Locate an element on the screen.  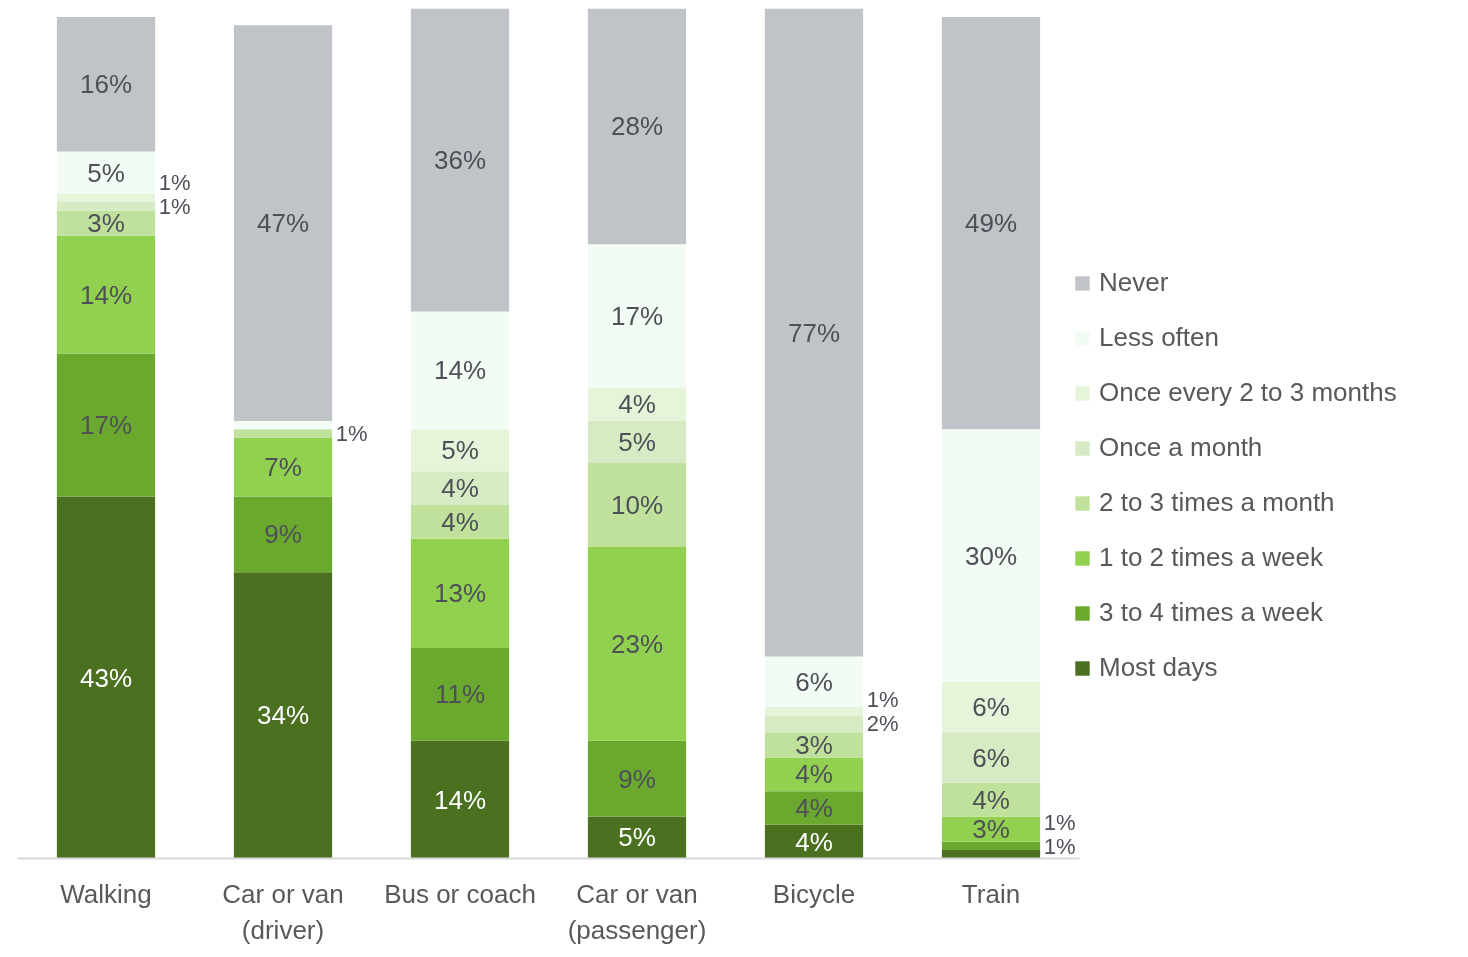
data-label: 49% is located at coordinates (991, 223).